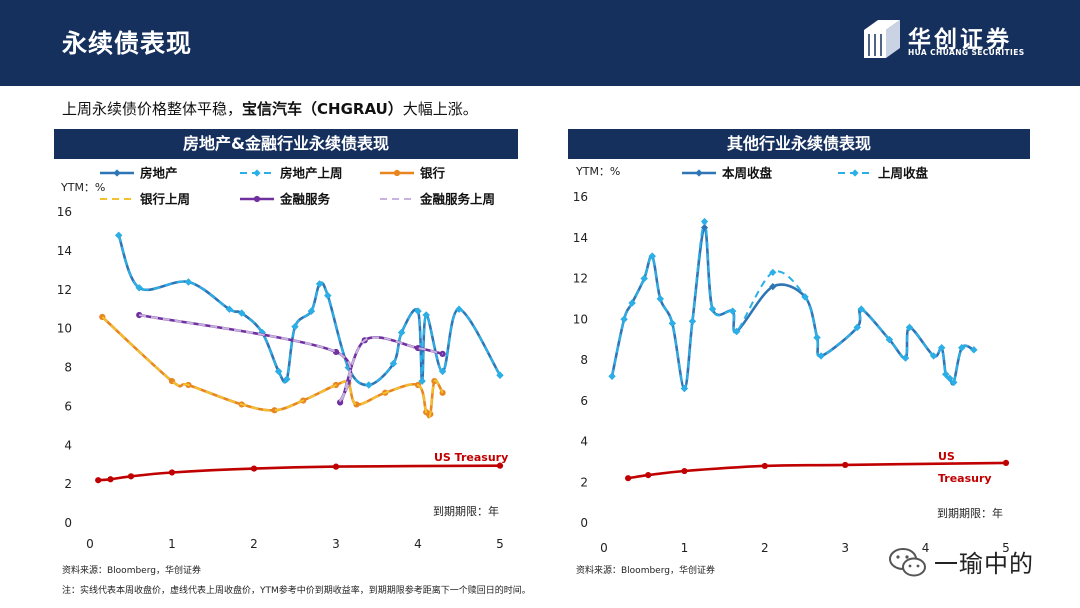 This screenshot has height=608, width=1080. What do you see at coordinates (907, 562) in the screenshot?
I see `wechat-icon` at bounding box center [907, 562].